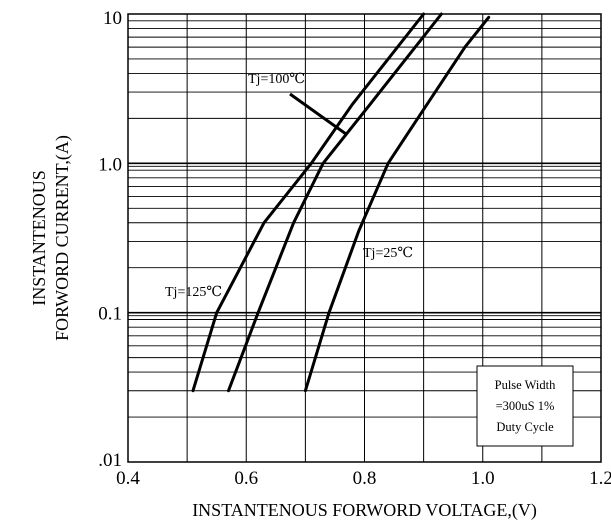  What do you see at coordinates (128, 478) in the screenshot?
I see `x-tick-label: 0.4` at bounding box center [128, 478].